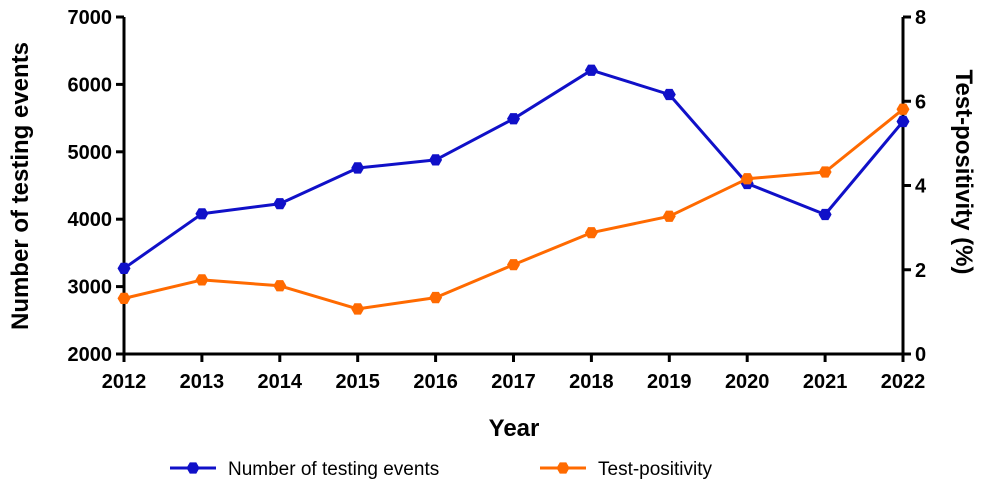  Describe the element at coordinates (441, 469) in the screenshot. I see `legend: Number of testing events Test-positivity` at that location.